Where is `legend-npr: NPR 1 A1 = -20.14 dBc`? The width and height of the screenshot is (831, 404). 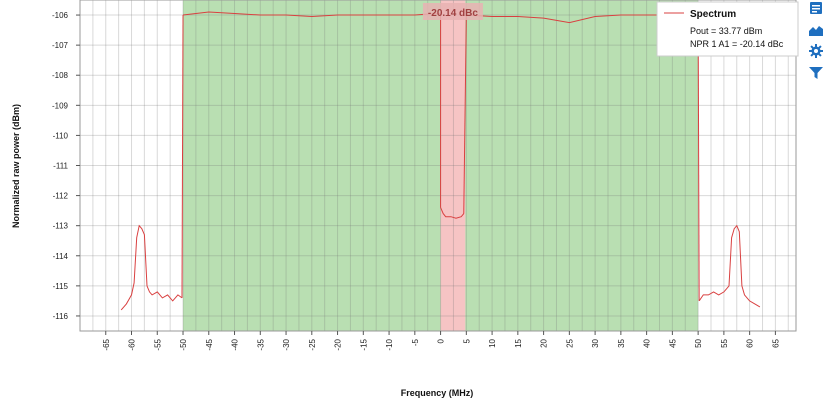 legend-npr: NPR 1 A1 = -20.14 dBc is located at coordinates (737, 44).